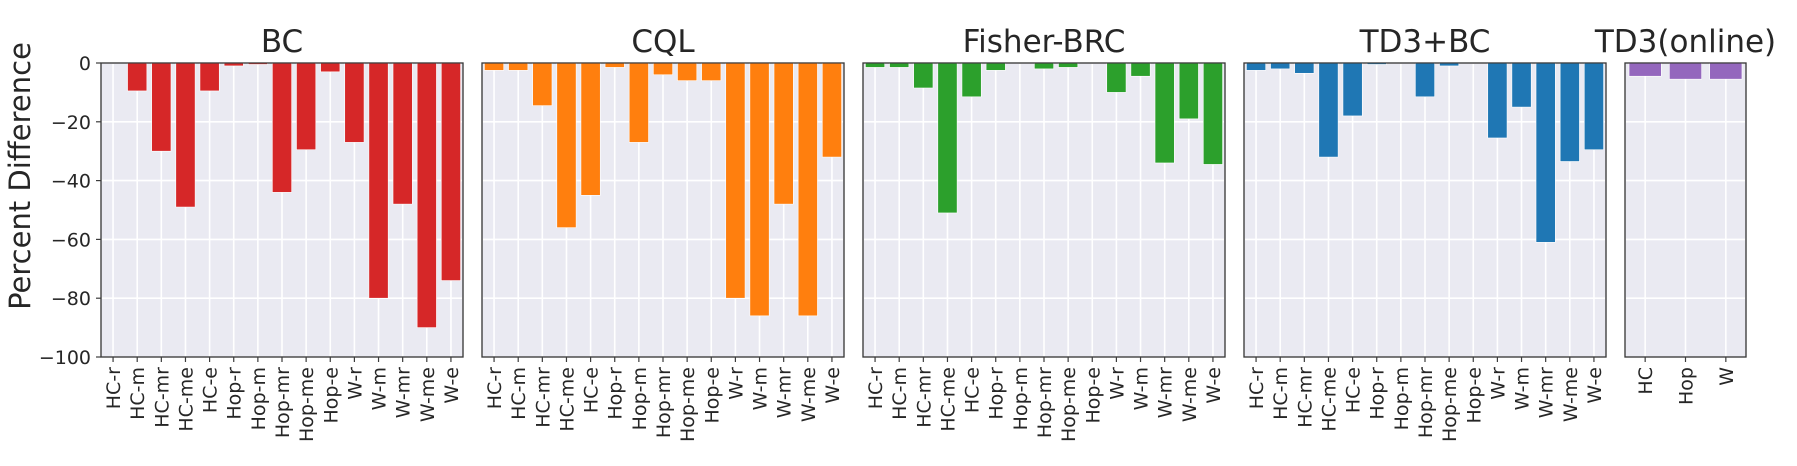 Image resolution: width=1797 pixels, height=466 pixels. What do you see at coordinates (70, 211) in the screenshot?
I see `y-ticks: 0 −20 −40 −60 −80 −100` at bounding box center [70, 211].